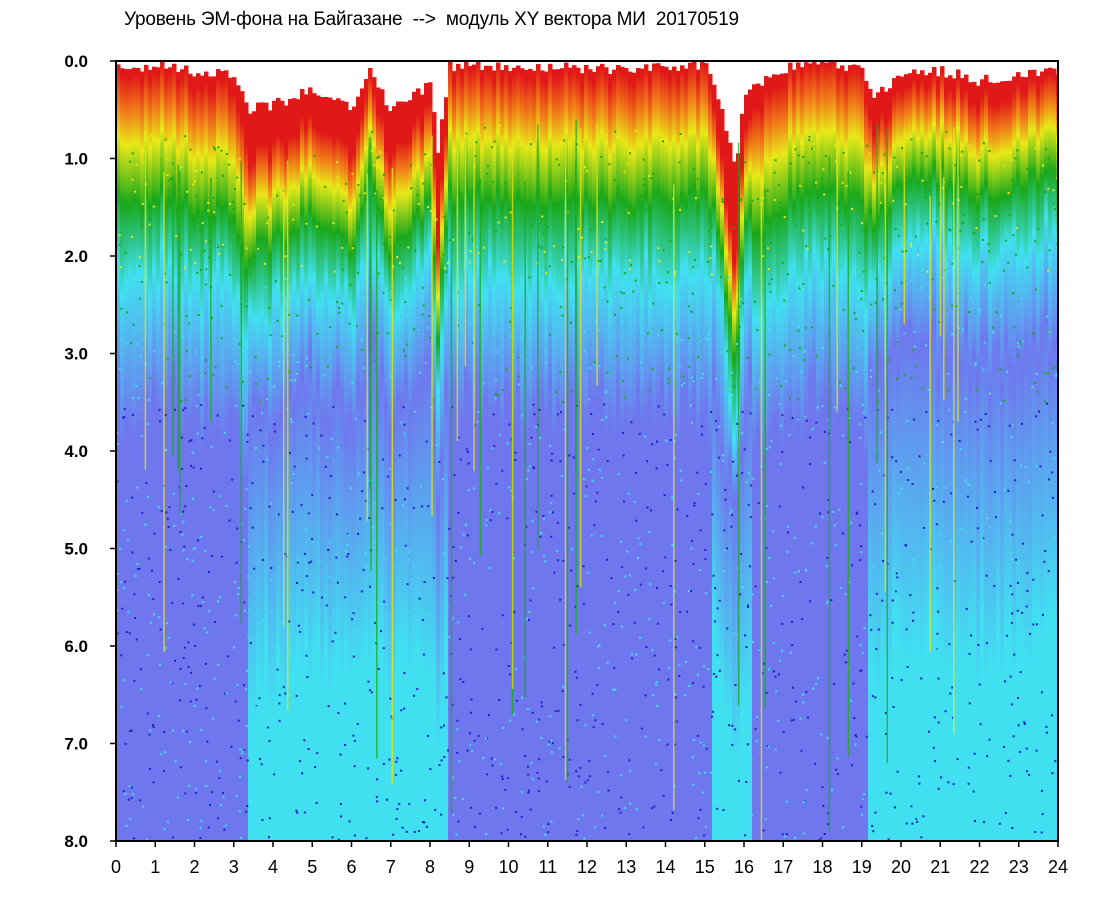 The width and height of the screenshot is (1096, 900). I want to click on x-tick-label: 20, so click(901, 867).